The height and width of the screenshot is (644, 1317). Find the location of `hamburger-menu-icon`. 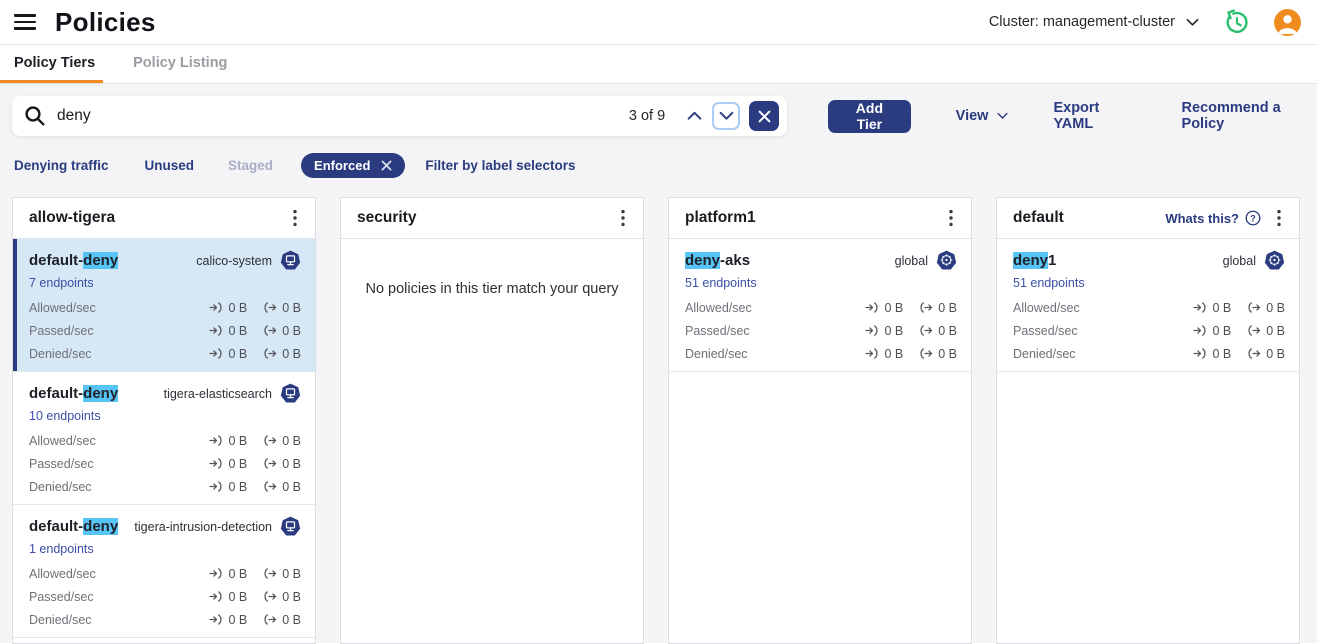

hamburger-menu-icon is located at coordinates (25, 22).